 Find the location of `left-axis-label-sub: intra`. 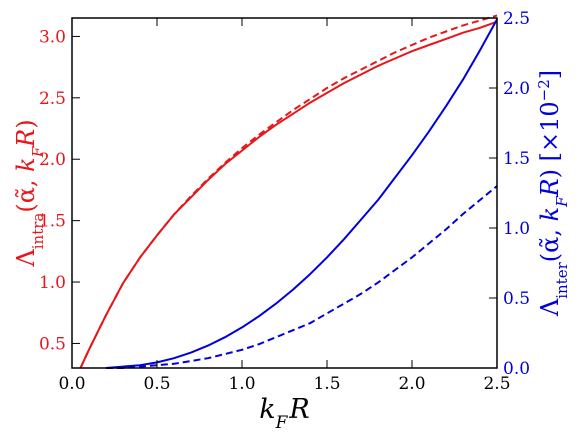

left-axis-label-sub: intra is located at coordinates (38, 231).